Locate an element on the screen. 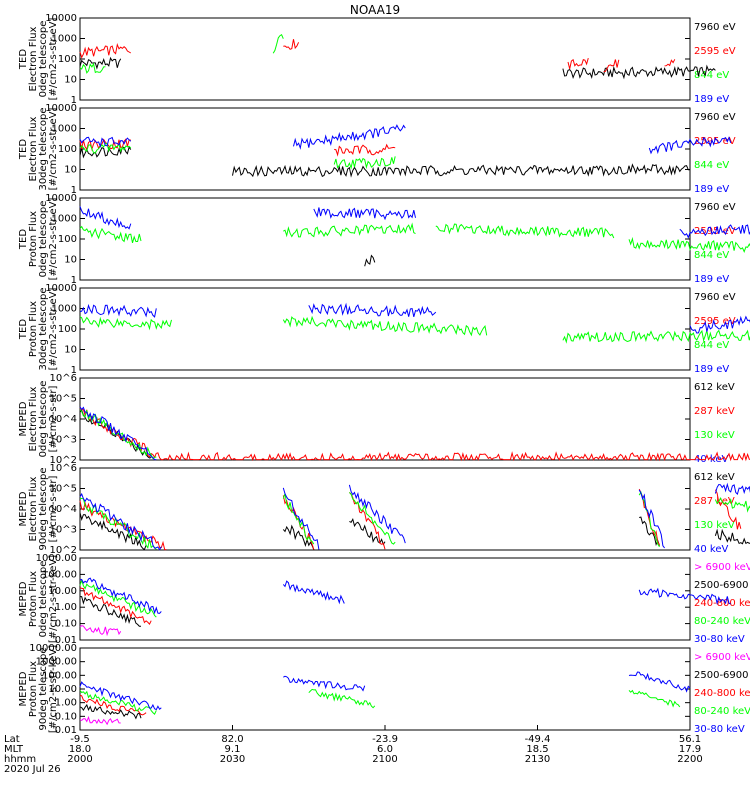  y-tick-label: 10000.00 is located at coordinates (53, 648).